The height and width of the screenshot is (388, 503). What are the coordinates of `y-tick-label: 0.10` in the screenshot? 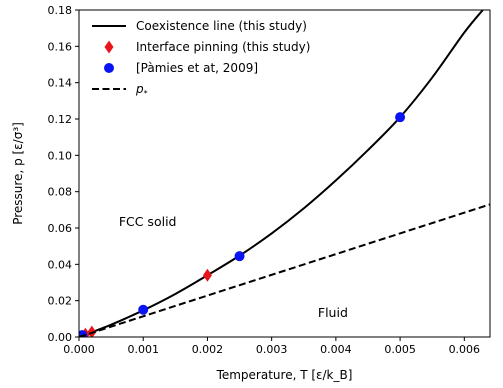 It's located at (60, 155).